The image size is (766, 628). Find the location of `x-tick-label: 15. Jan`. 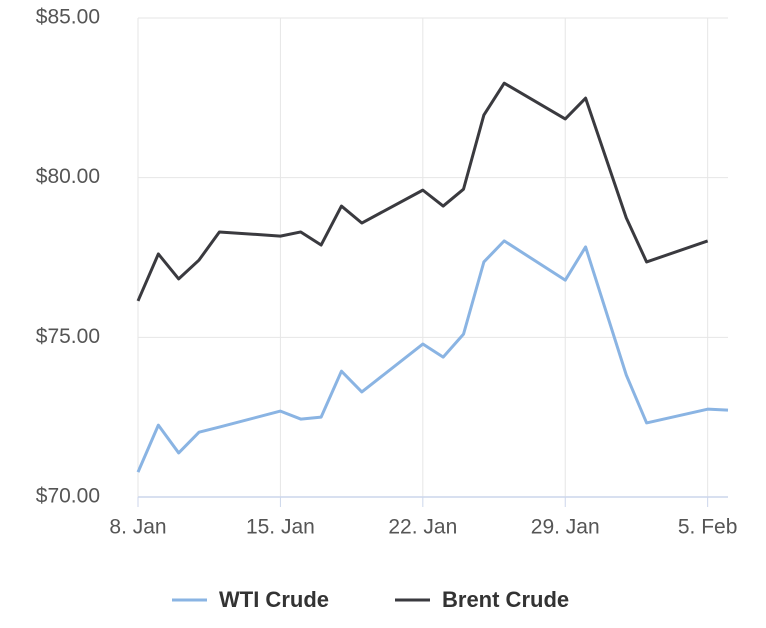

x-tick-label: 15. Jan is located at coordinates (280, 527).